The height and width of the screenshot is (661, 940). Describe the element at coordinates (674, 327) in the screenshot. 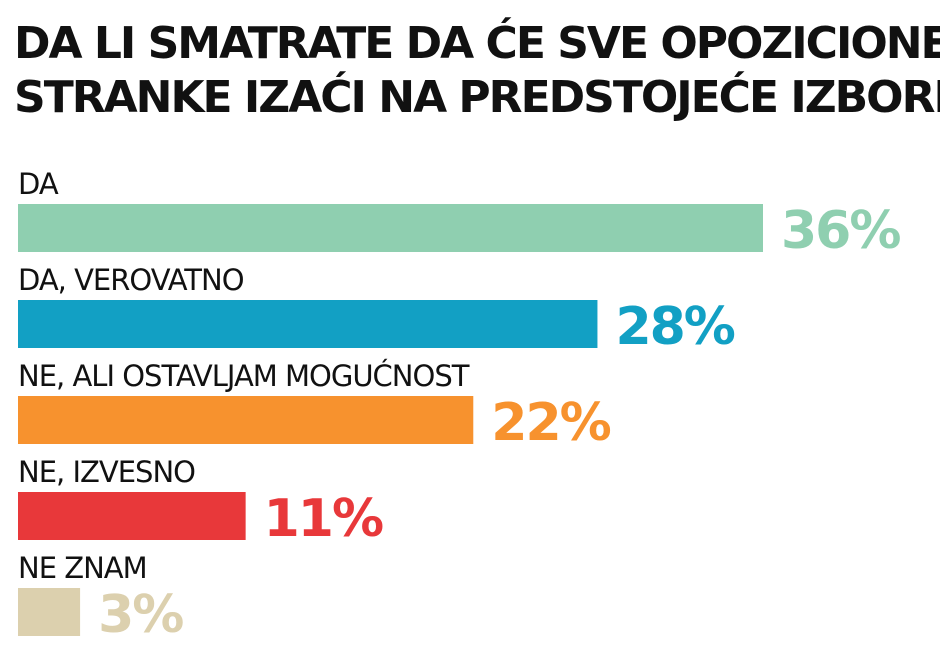

I see `value-label: 28%` at that location.